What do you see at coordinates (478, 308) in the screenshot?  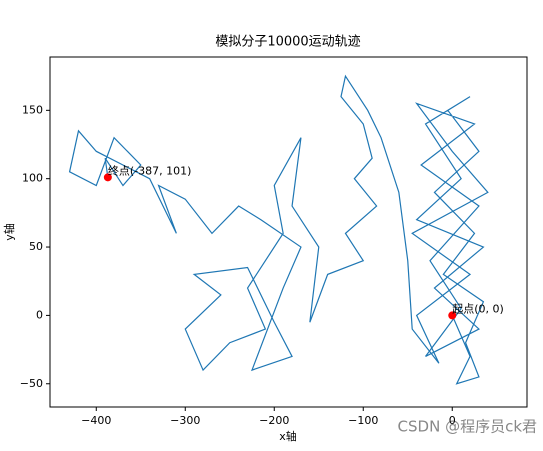 I see `annotation-label: 起点(0, 0)` at bounding box center [478, 308].